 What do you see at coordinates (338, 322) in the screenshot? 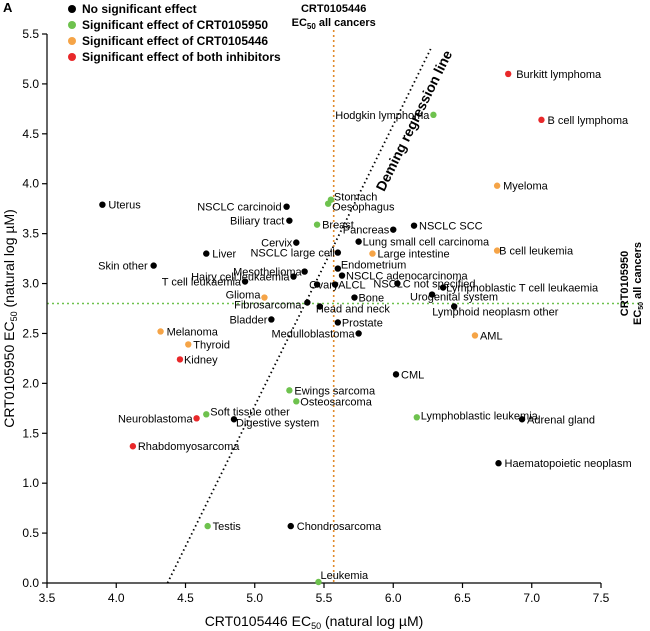
I see `point-prostate` at bounding box center [338, 322].